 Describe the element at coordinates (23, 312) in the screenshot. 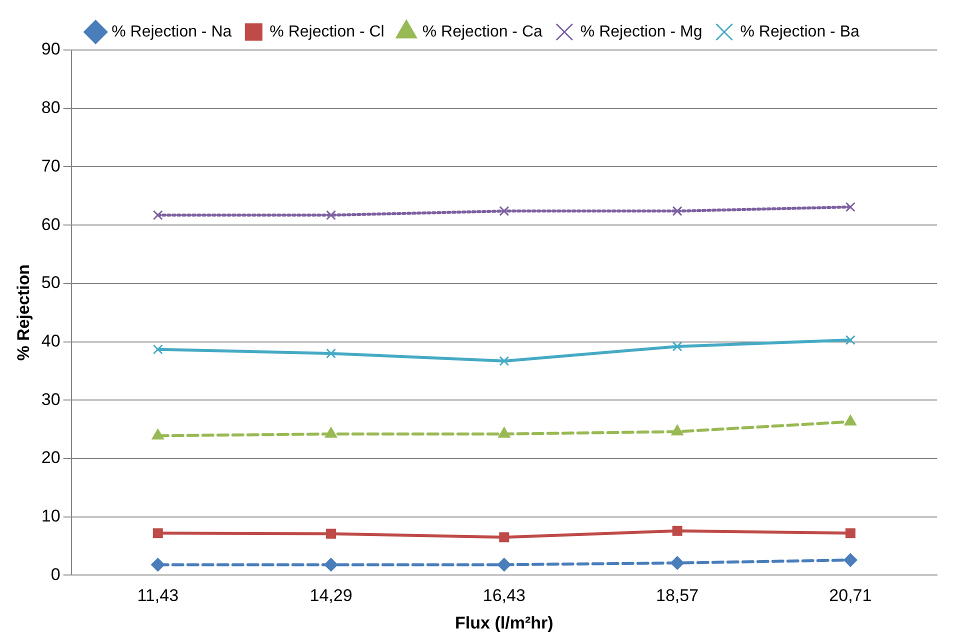

I see `y-axis-title: % Rejection` at that location.